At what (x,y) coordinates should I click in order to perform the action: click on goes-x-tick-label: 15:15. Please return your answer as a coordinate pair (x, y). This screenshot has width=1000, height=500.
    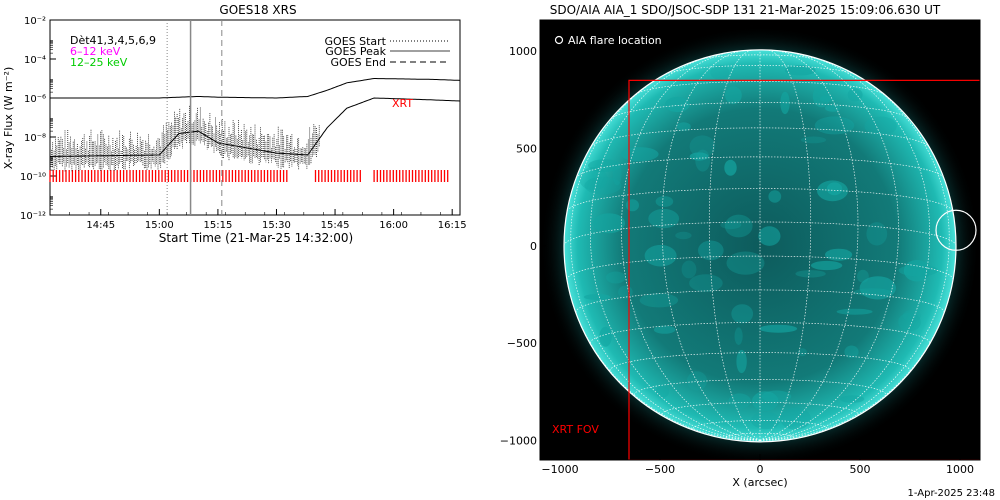
    Looking at the image, I should click on (217, 225).